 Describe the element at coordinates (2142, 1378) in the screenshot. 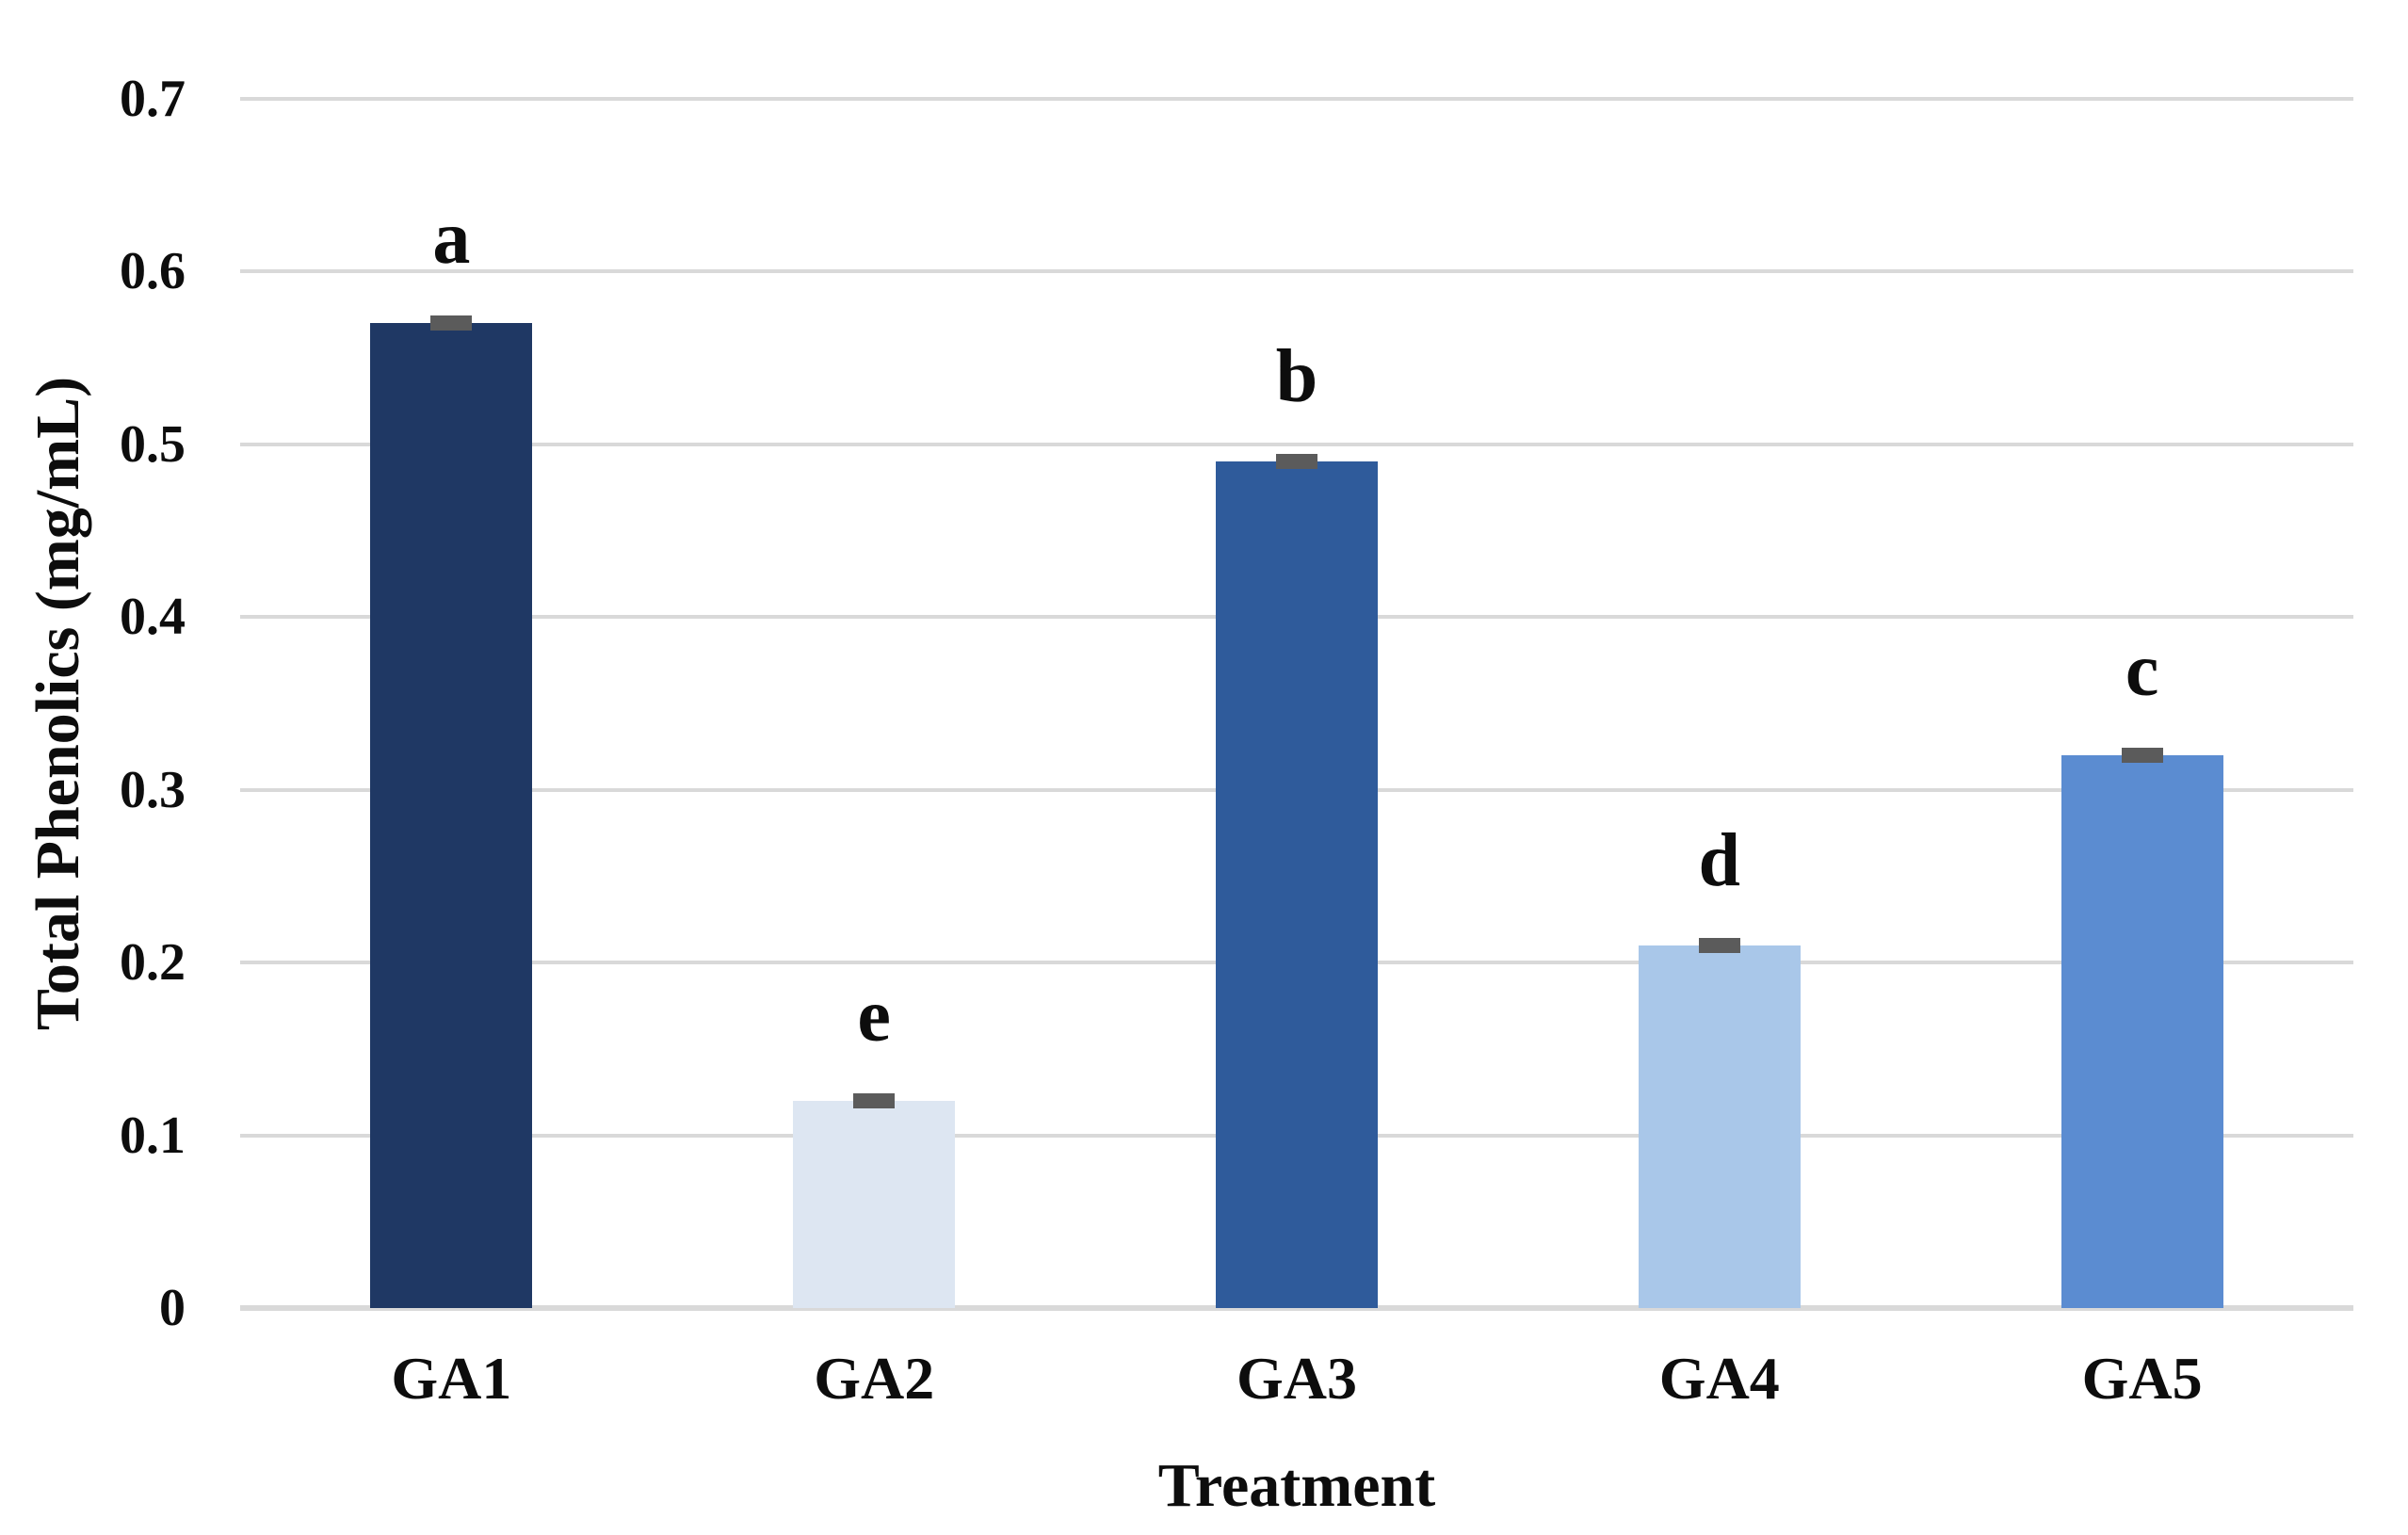

I see `x-tick-label: GA5` at that location.